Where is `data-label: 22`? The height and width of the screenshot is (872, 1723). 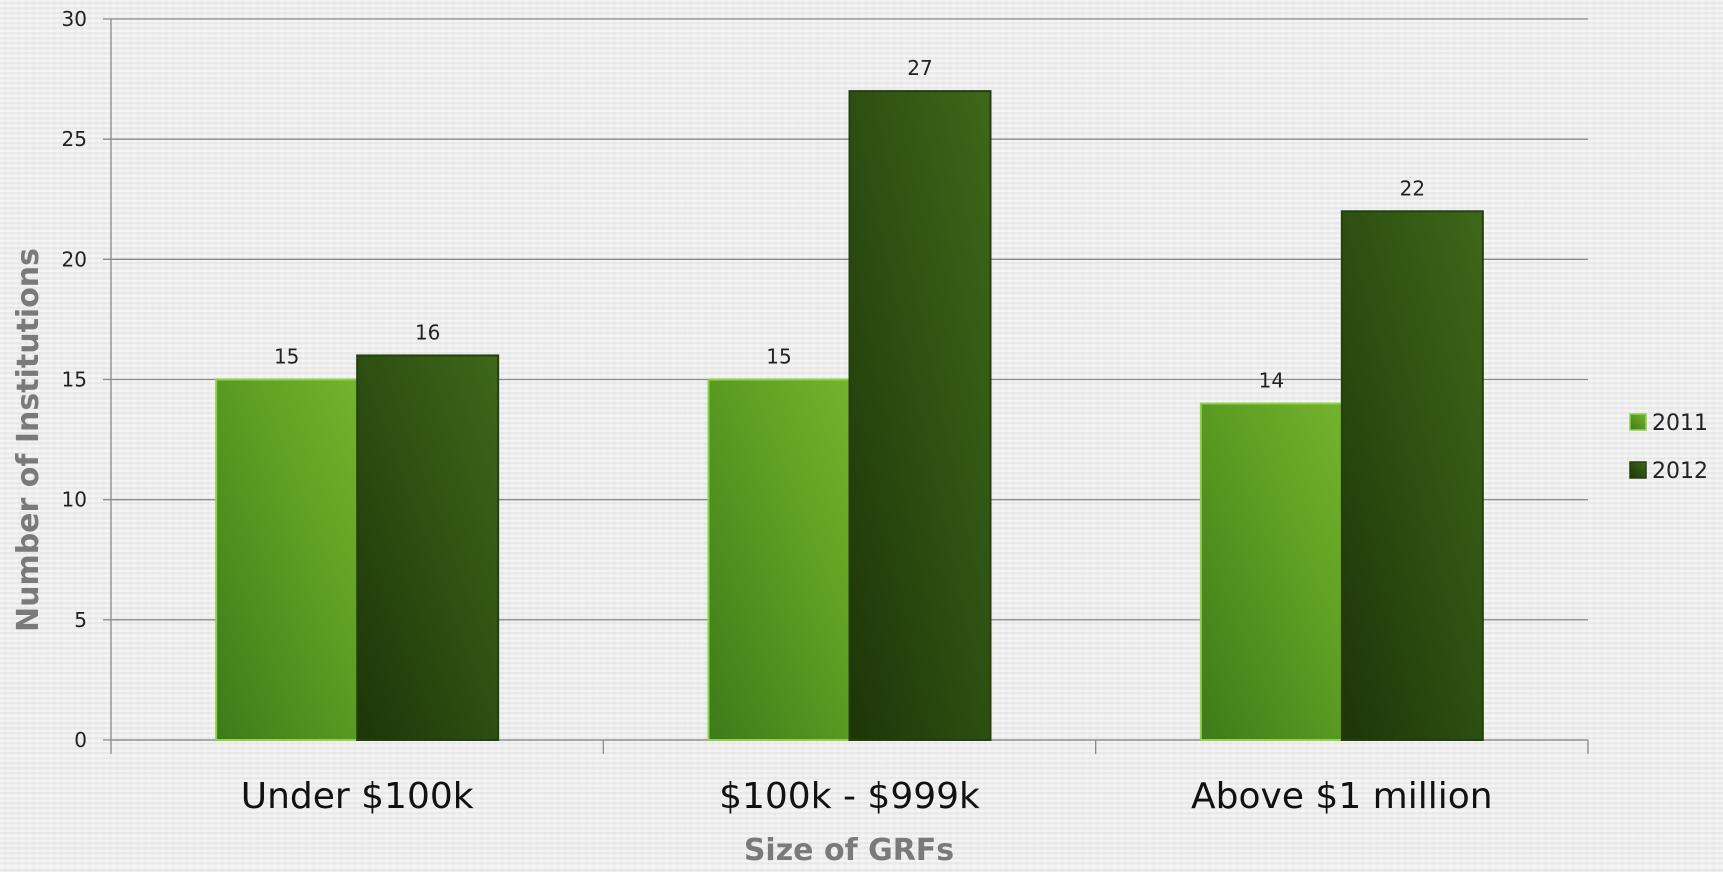
data-label: 22 is located at coordinates (1412, 188).